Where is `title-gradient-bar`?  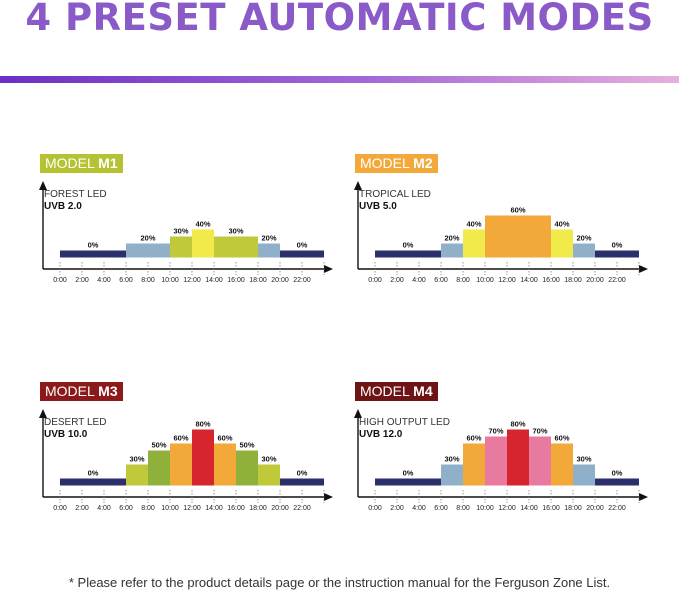 title-gradient-bar is located at coordinates (339, 79).